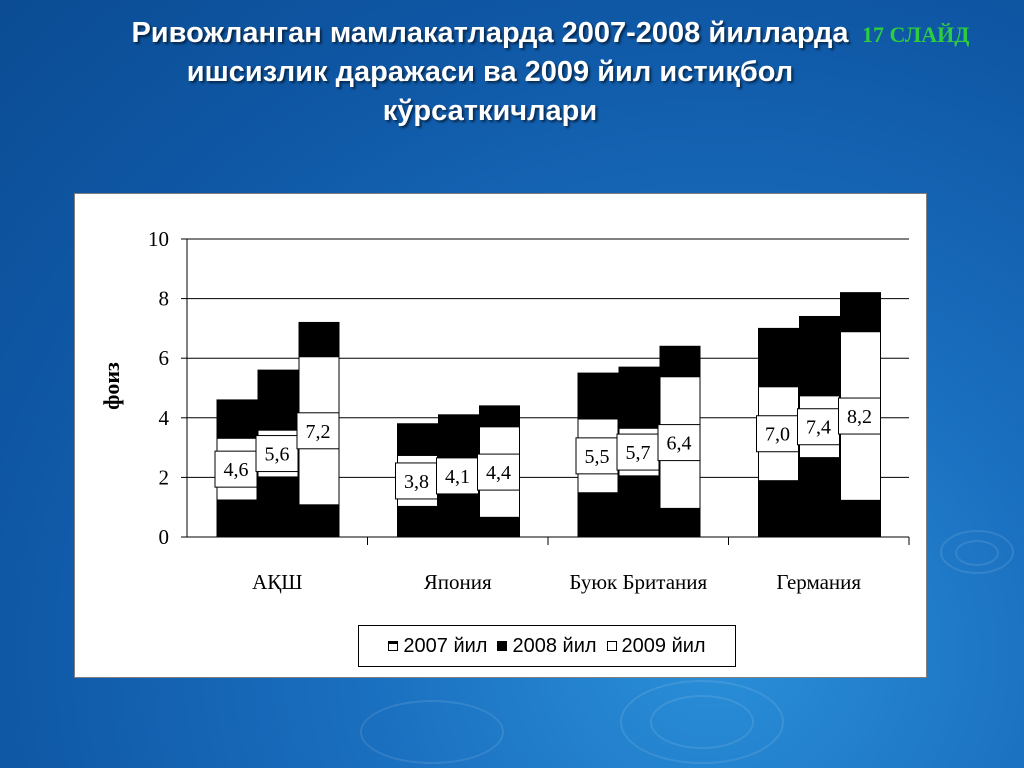 This screenshot has width=1024, height=768. What do you see at coordinates (164, 358) in the screenshot?
I see `y-tick-label: 6` at bounding box center [164, 358].